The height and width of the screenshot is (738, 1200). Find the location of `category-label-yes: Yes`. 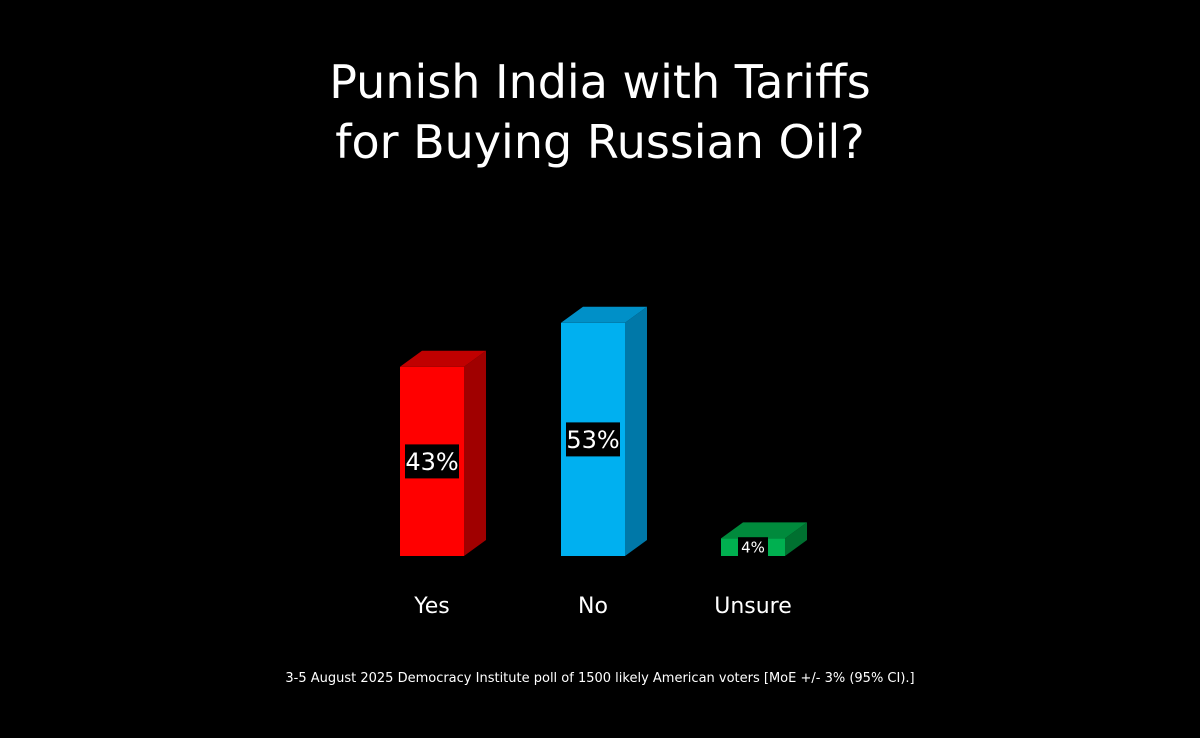

category-label-yes: Yes is located at coordinates (431, 606).